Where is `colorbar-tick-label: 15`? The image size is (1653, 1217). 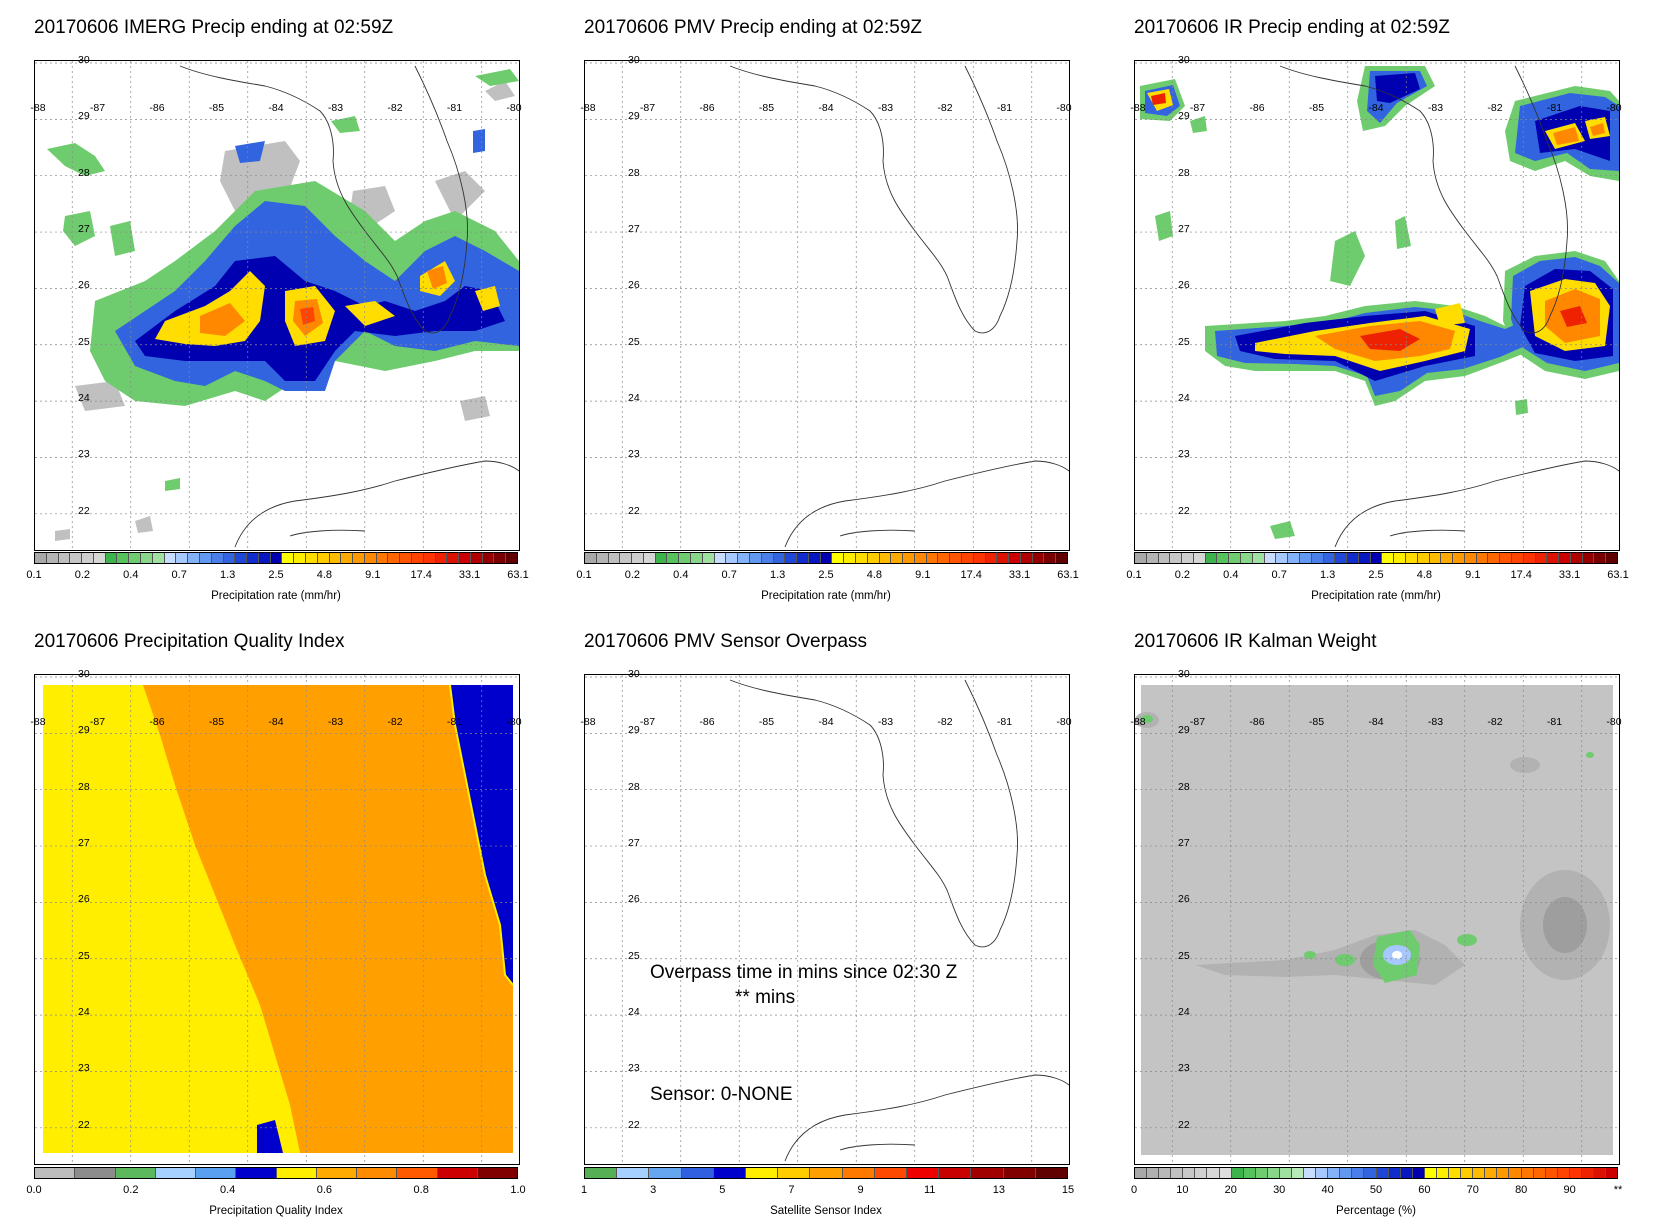 colorbar-tick-label: 15 is located at coordinates (1068, 1190).